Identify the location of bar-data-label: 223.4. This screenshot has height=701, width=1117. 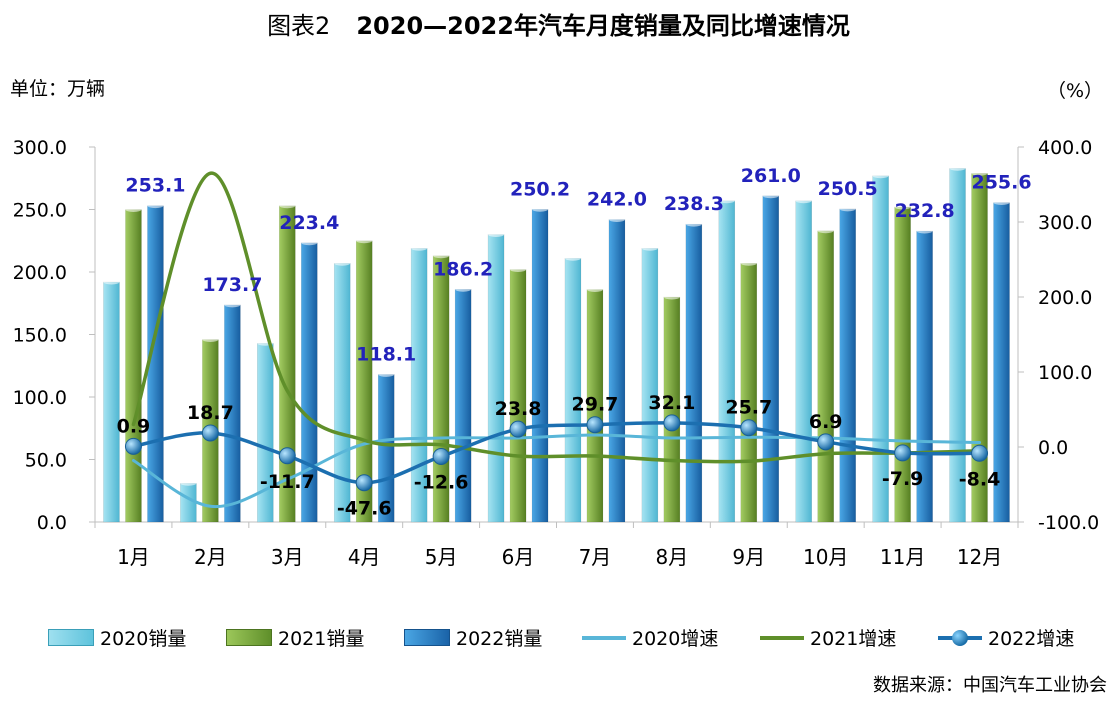
(309, 223).